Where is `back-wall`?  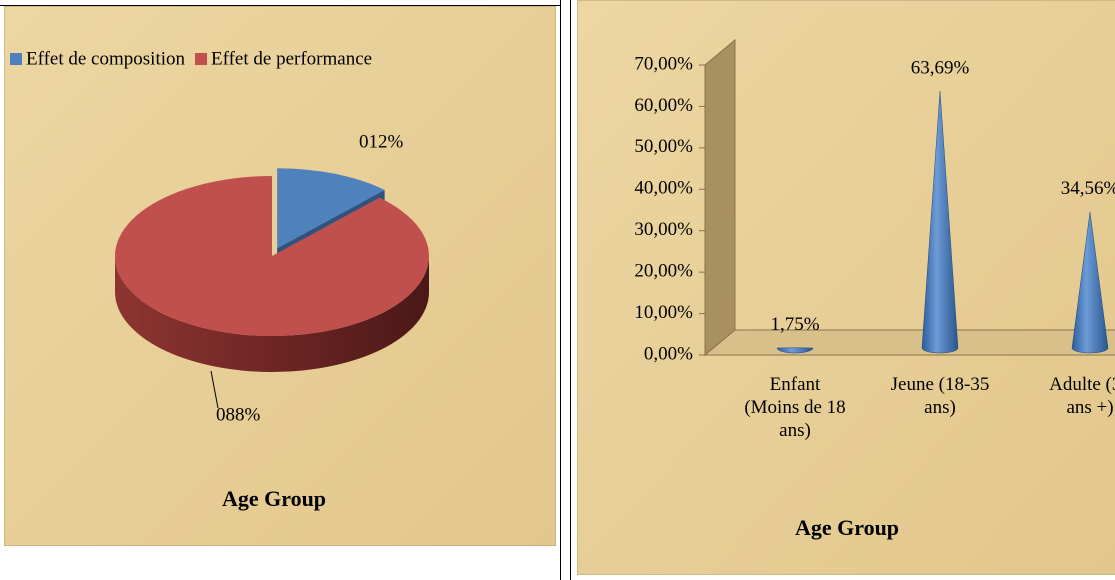 back-wall is located at coordinates (720, 197).